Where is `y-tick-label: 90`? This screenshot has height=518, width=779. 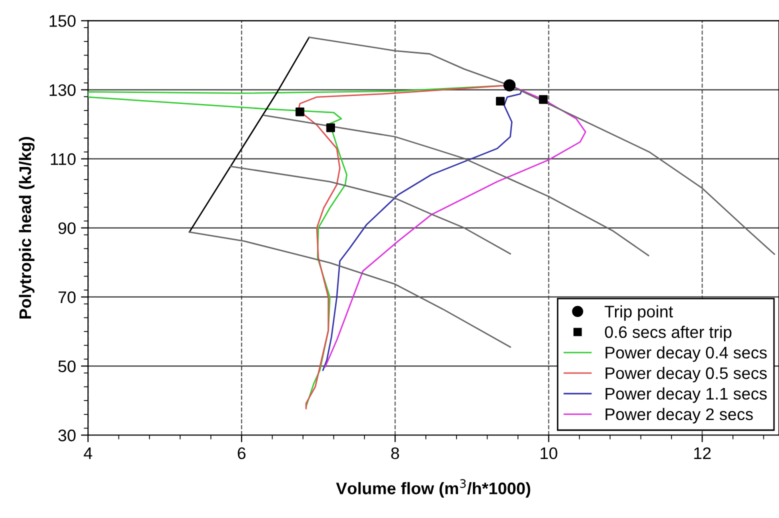 y-tick-label: 90 is located at coordinates (67, 228).